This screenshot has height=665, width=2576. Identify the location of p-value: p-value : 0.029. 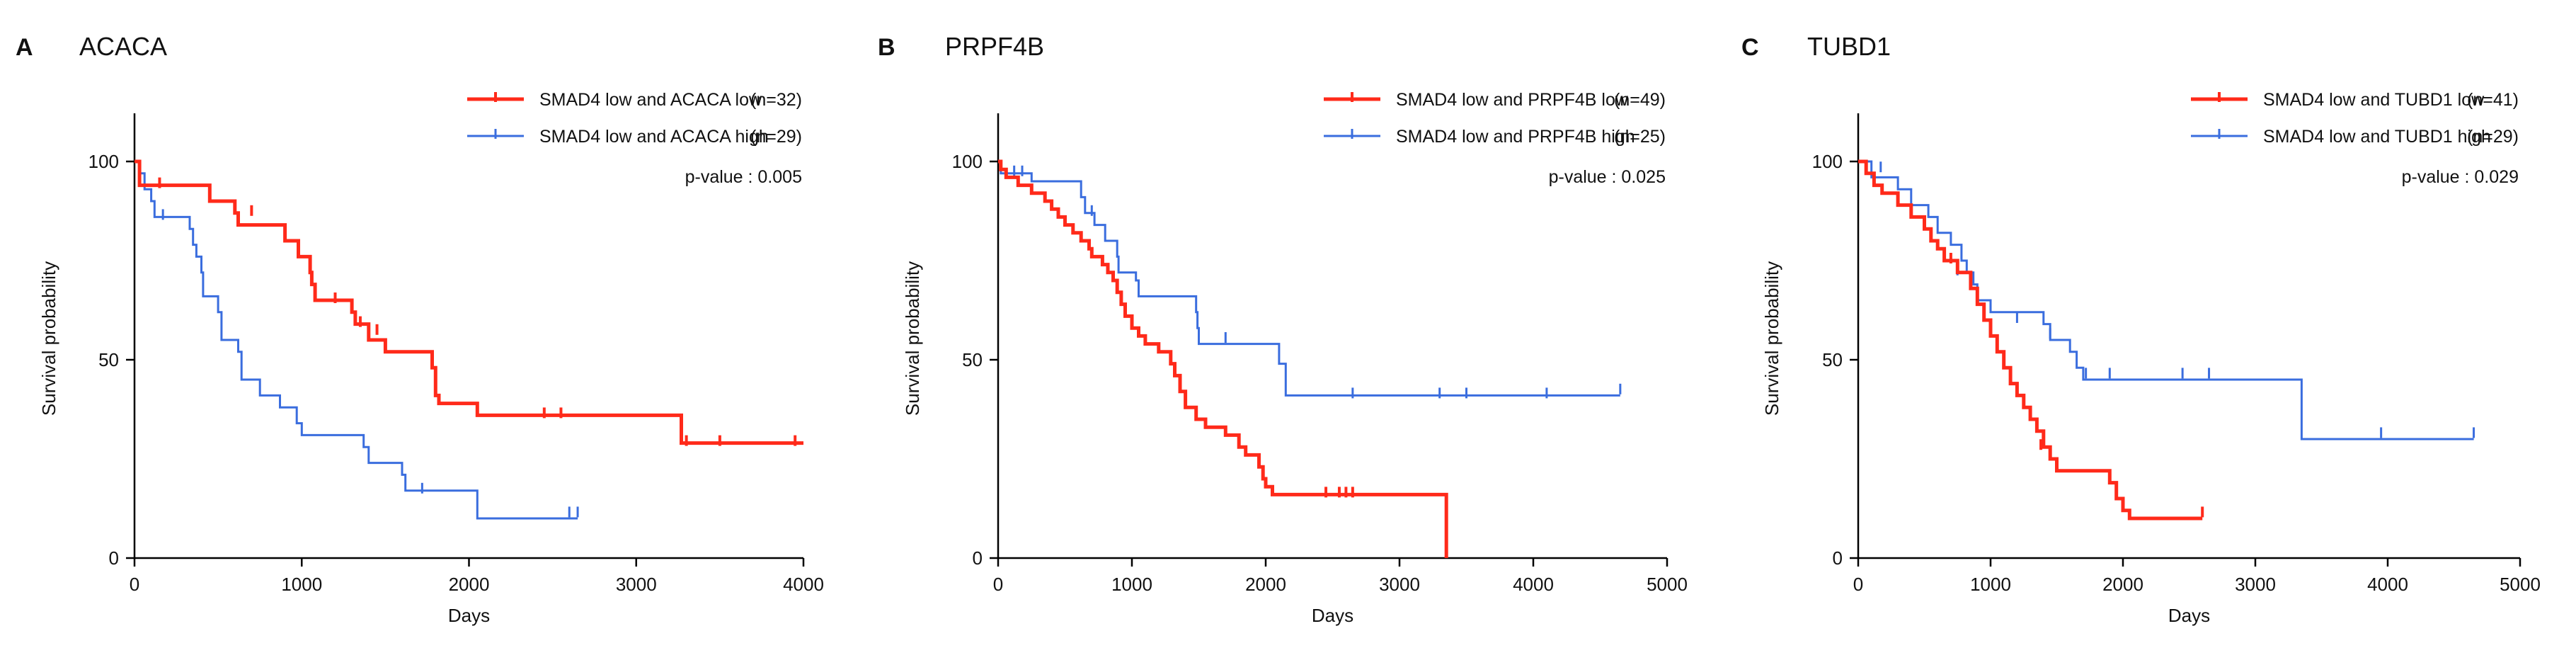
(2460, 177).